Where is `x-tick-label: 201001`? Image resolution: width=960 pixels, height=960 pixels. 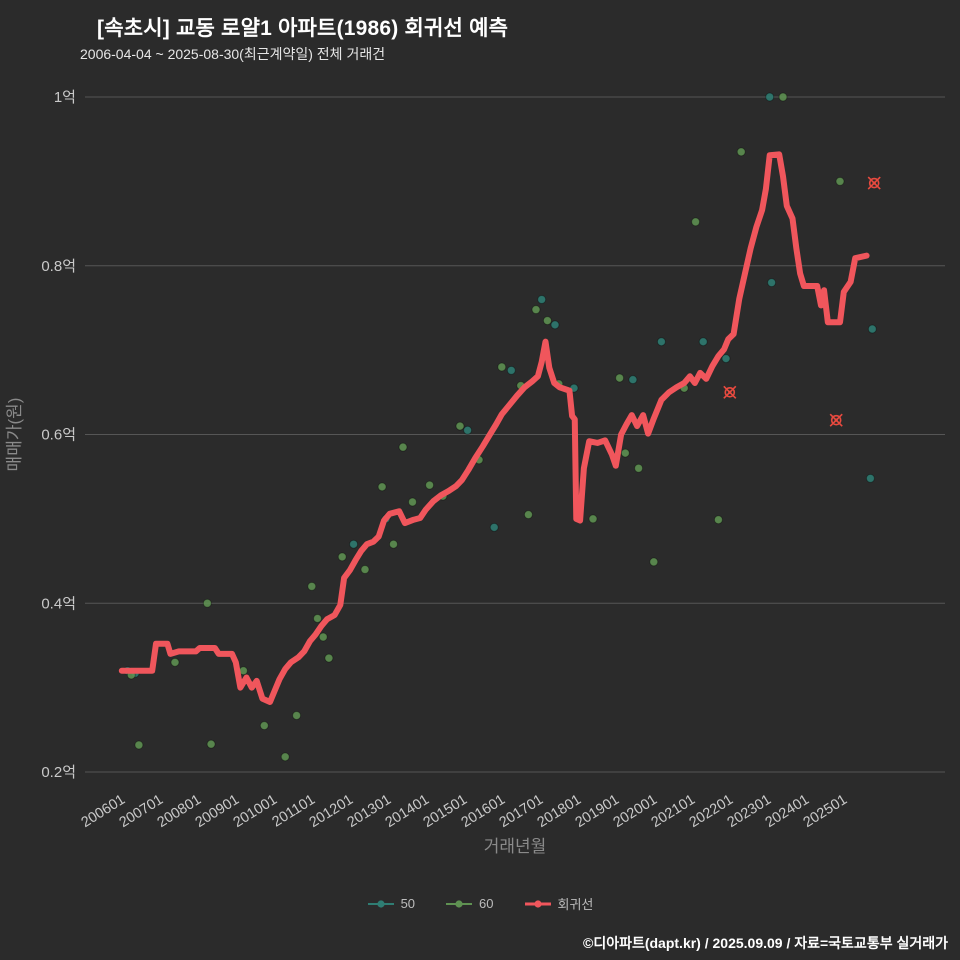 x-tick-label: 201001 is located at coordinates (256, 811).